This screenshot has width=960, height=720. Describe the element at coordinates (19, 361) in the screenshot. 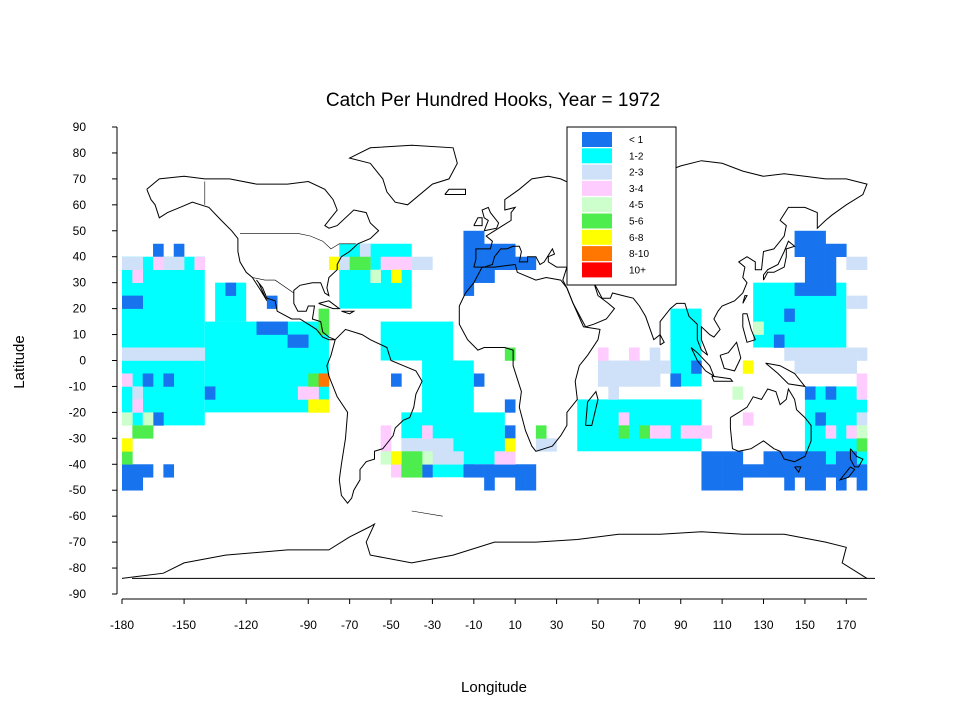

I see `y-axis-title: Latitude` at that location.